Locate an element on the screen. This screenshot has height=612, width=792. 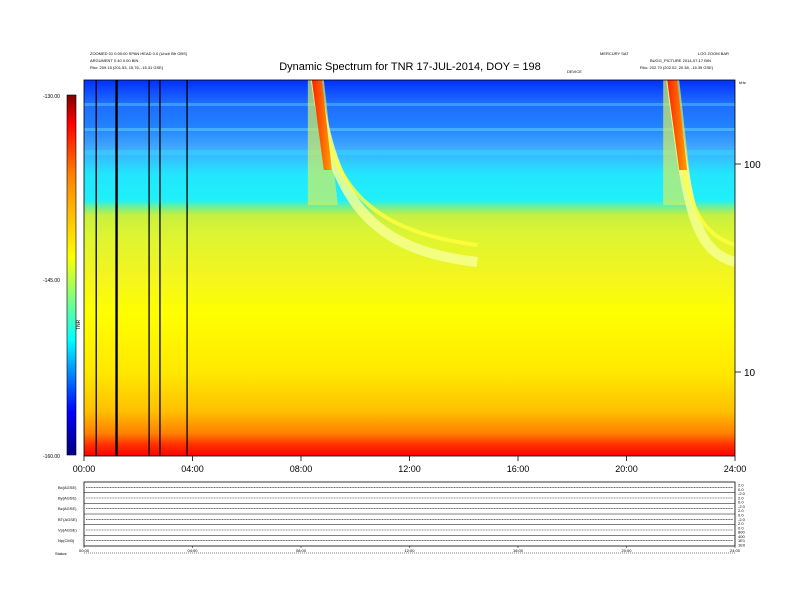
panel-right-tick: 400 is located at coordinates (741, 536).